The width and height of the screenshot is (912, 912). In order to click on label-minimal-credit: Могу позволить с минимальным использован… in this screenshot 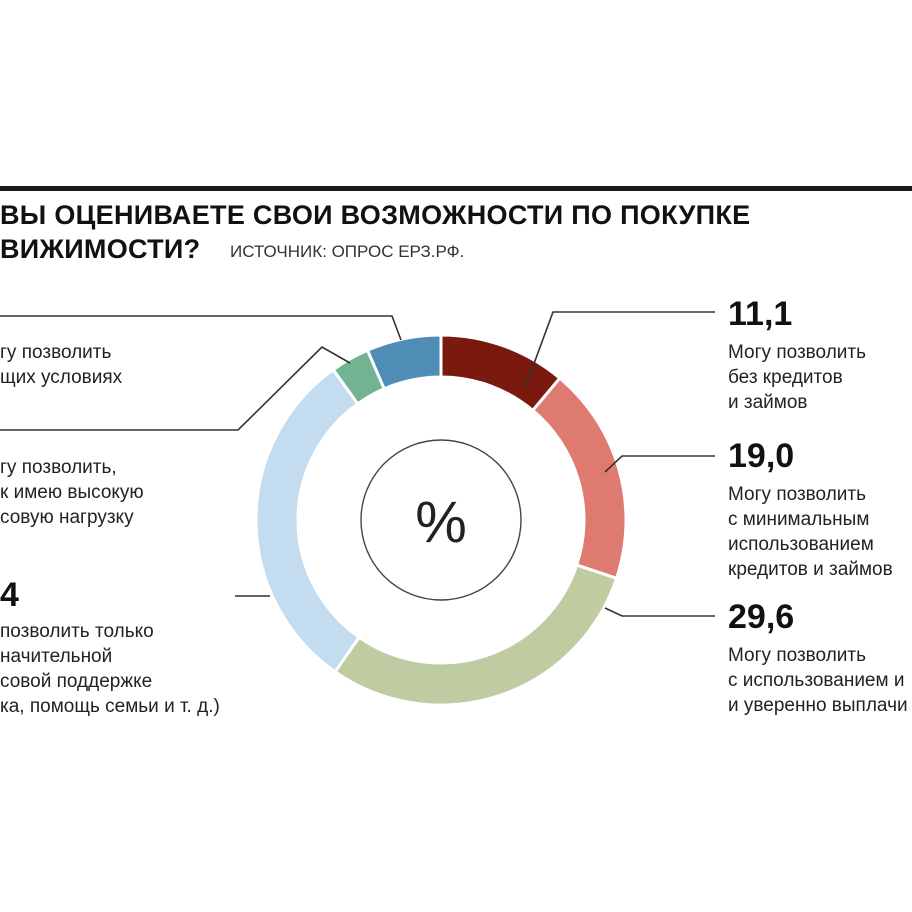, I will do `click(810, 532)`.